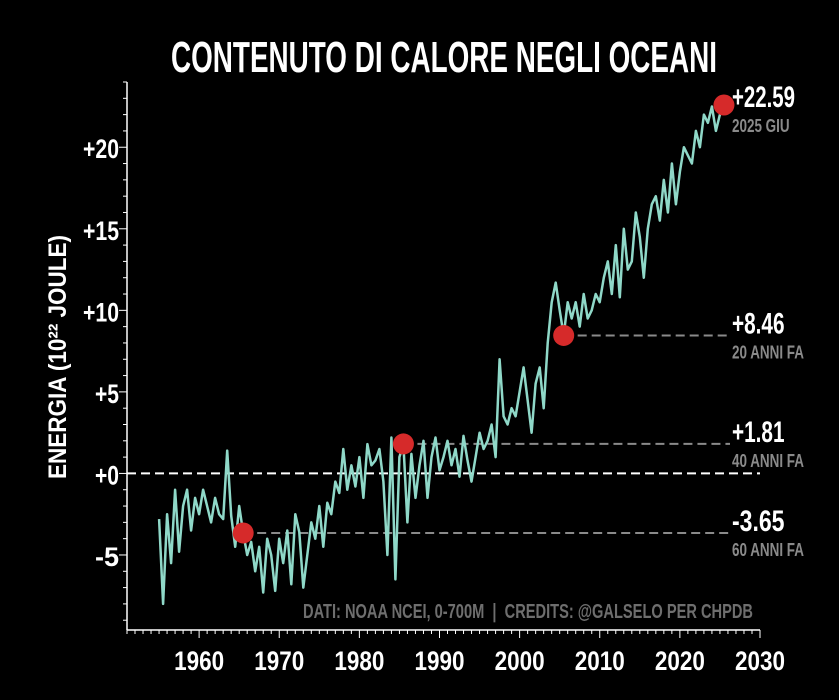  What do you see at coordinates (758, 432) in the screenshot?
I see `annotation-value: +1.81` at bounding box center [758, 432].